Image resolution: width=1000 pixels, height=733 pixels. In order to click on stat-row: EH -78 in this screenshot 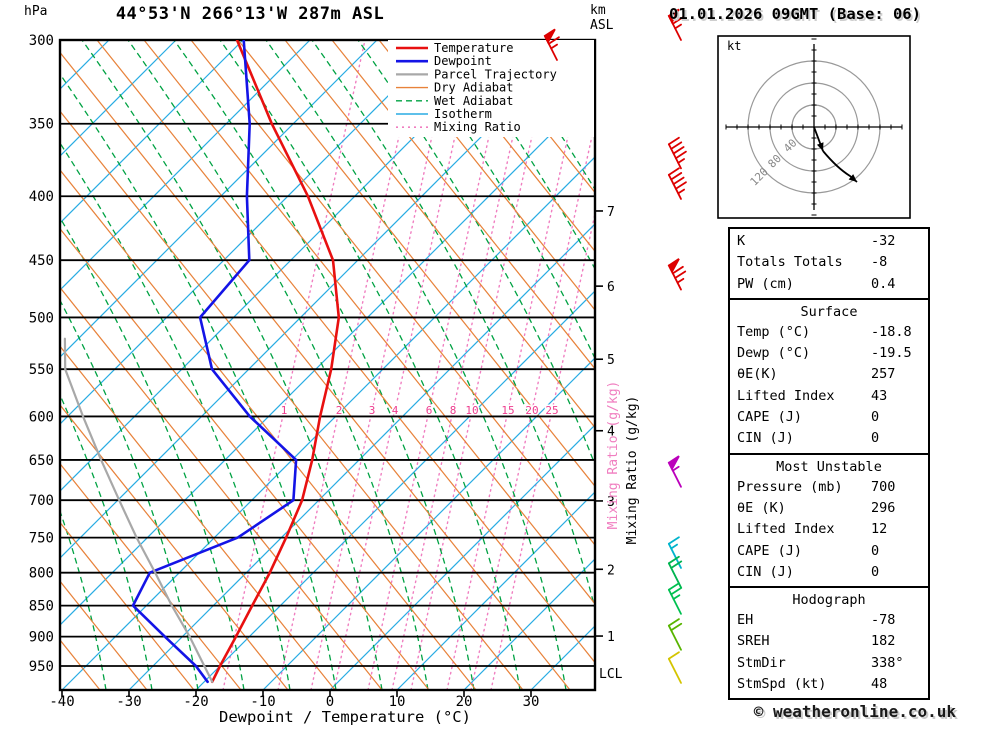, I will do `click(829, 620)`.